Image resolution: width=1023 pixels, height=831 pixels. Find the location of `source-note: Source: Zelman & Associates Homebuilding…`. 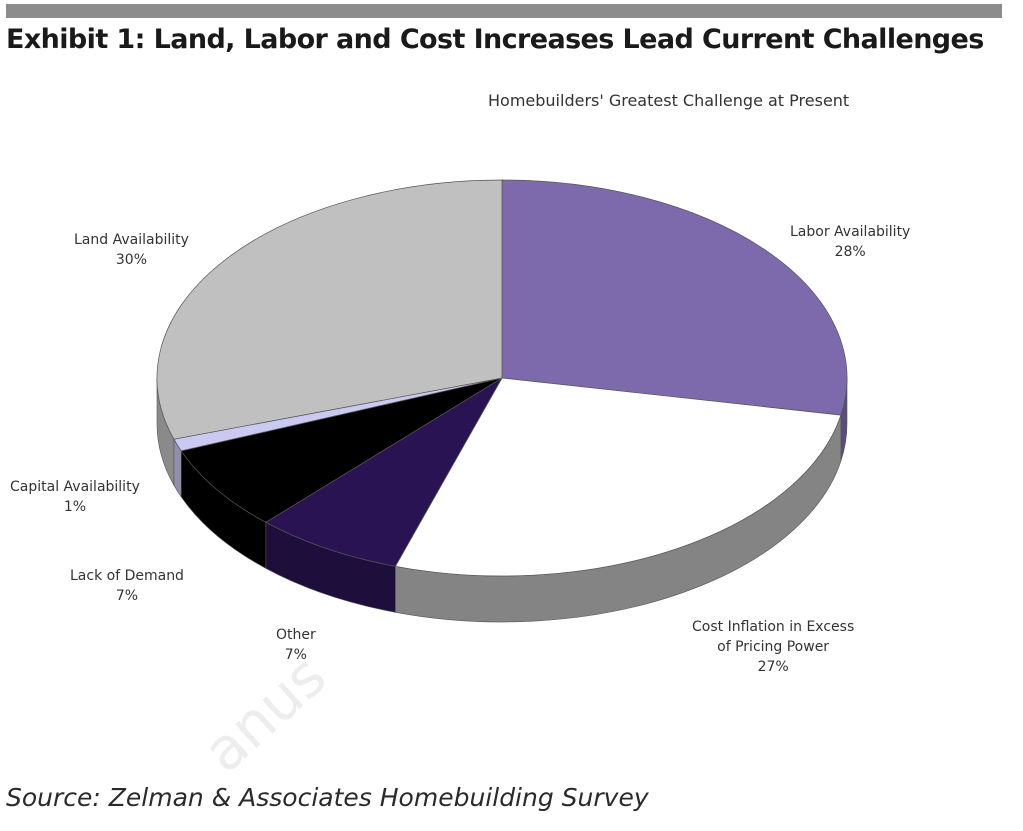

source-note: Source: Zelman & Associates Homebuilding… is located at coordinates (327, 797).